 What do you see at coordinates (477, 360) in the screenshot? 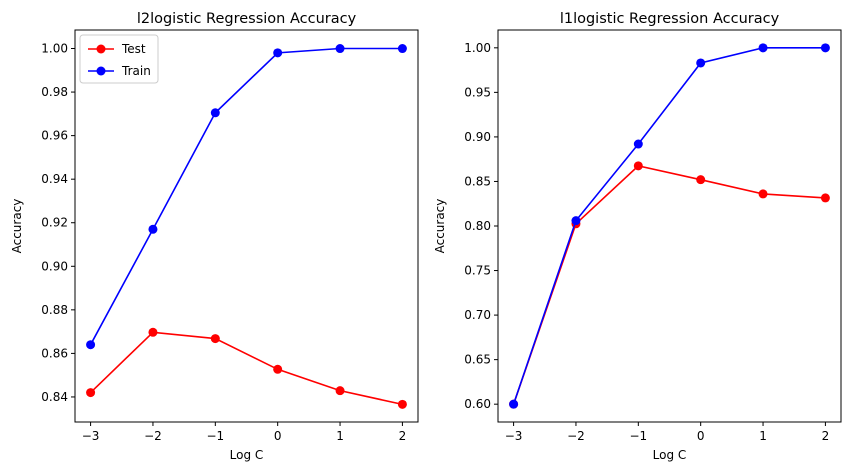
I see `y-tick-label: 0.65` at bounding box center [477, 360].